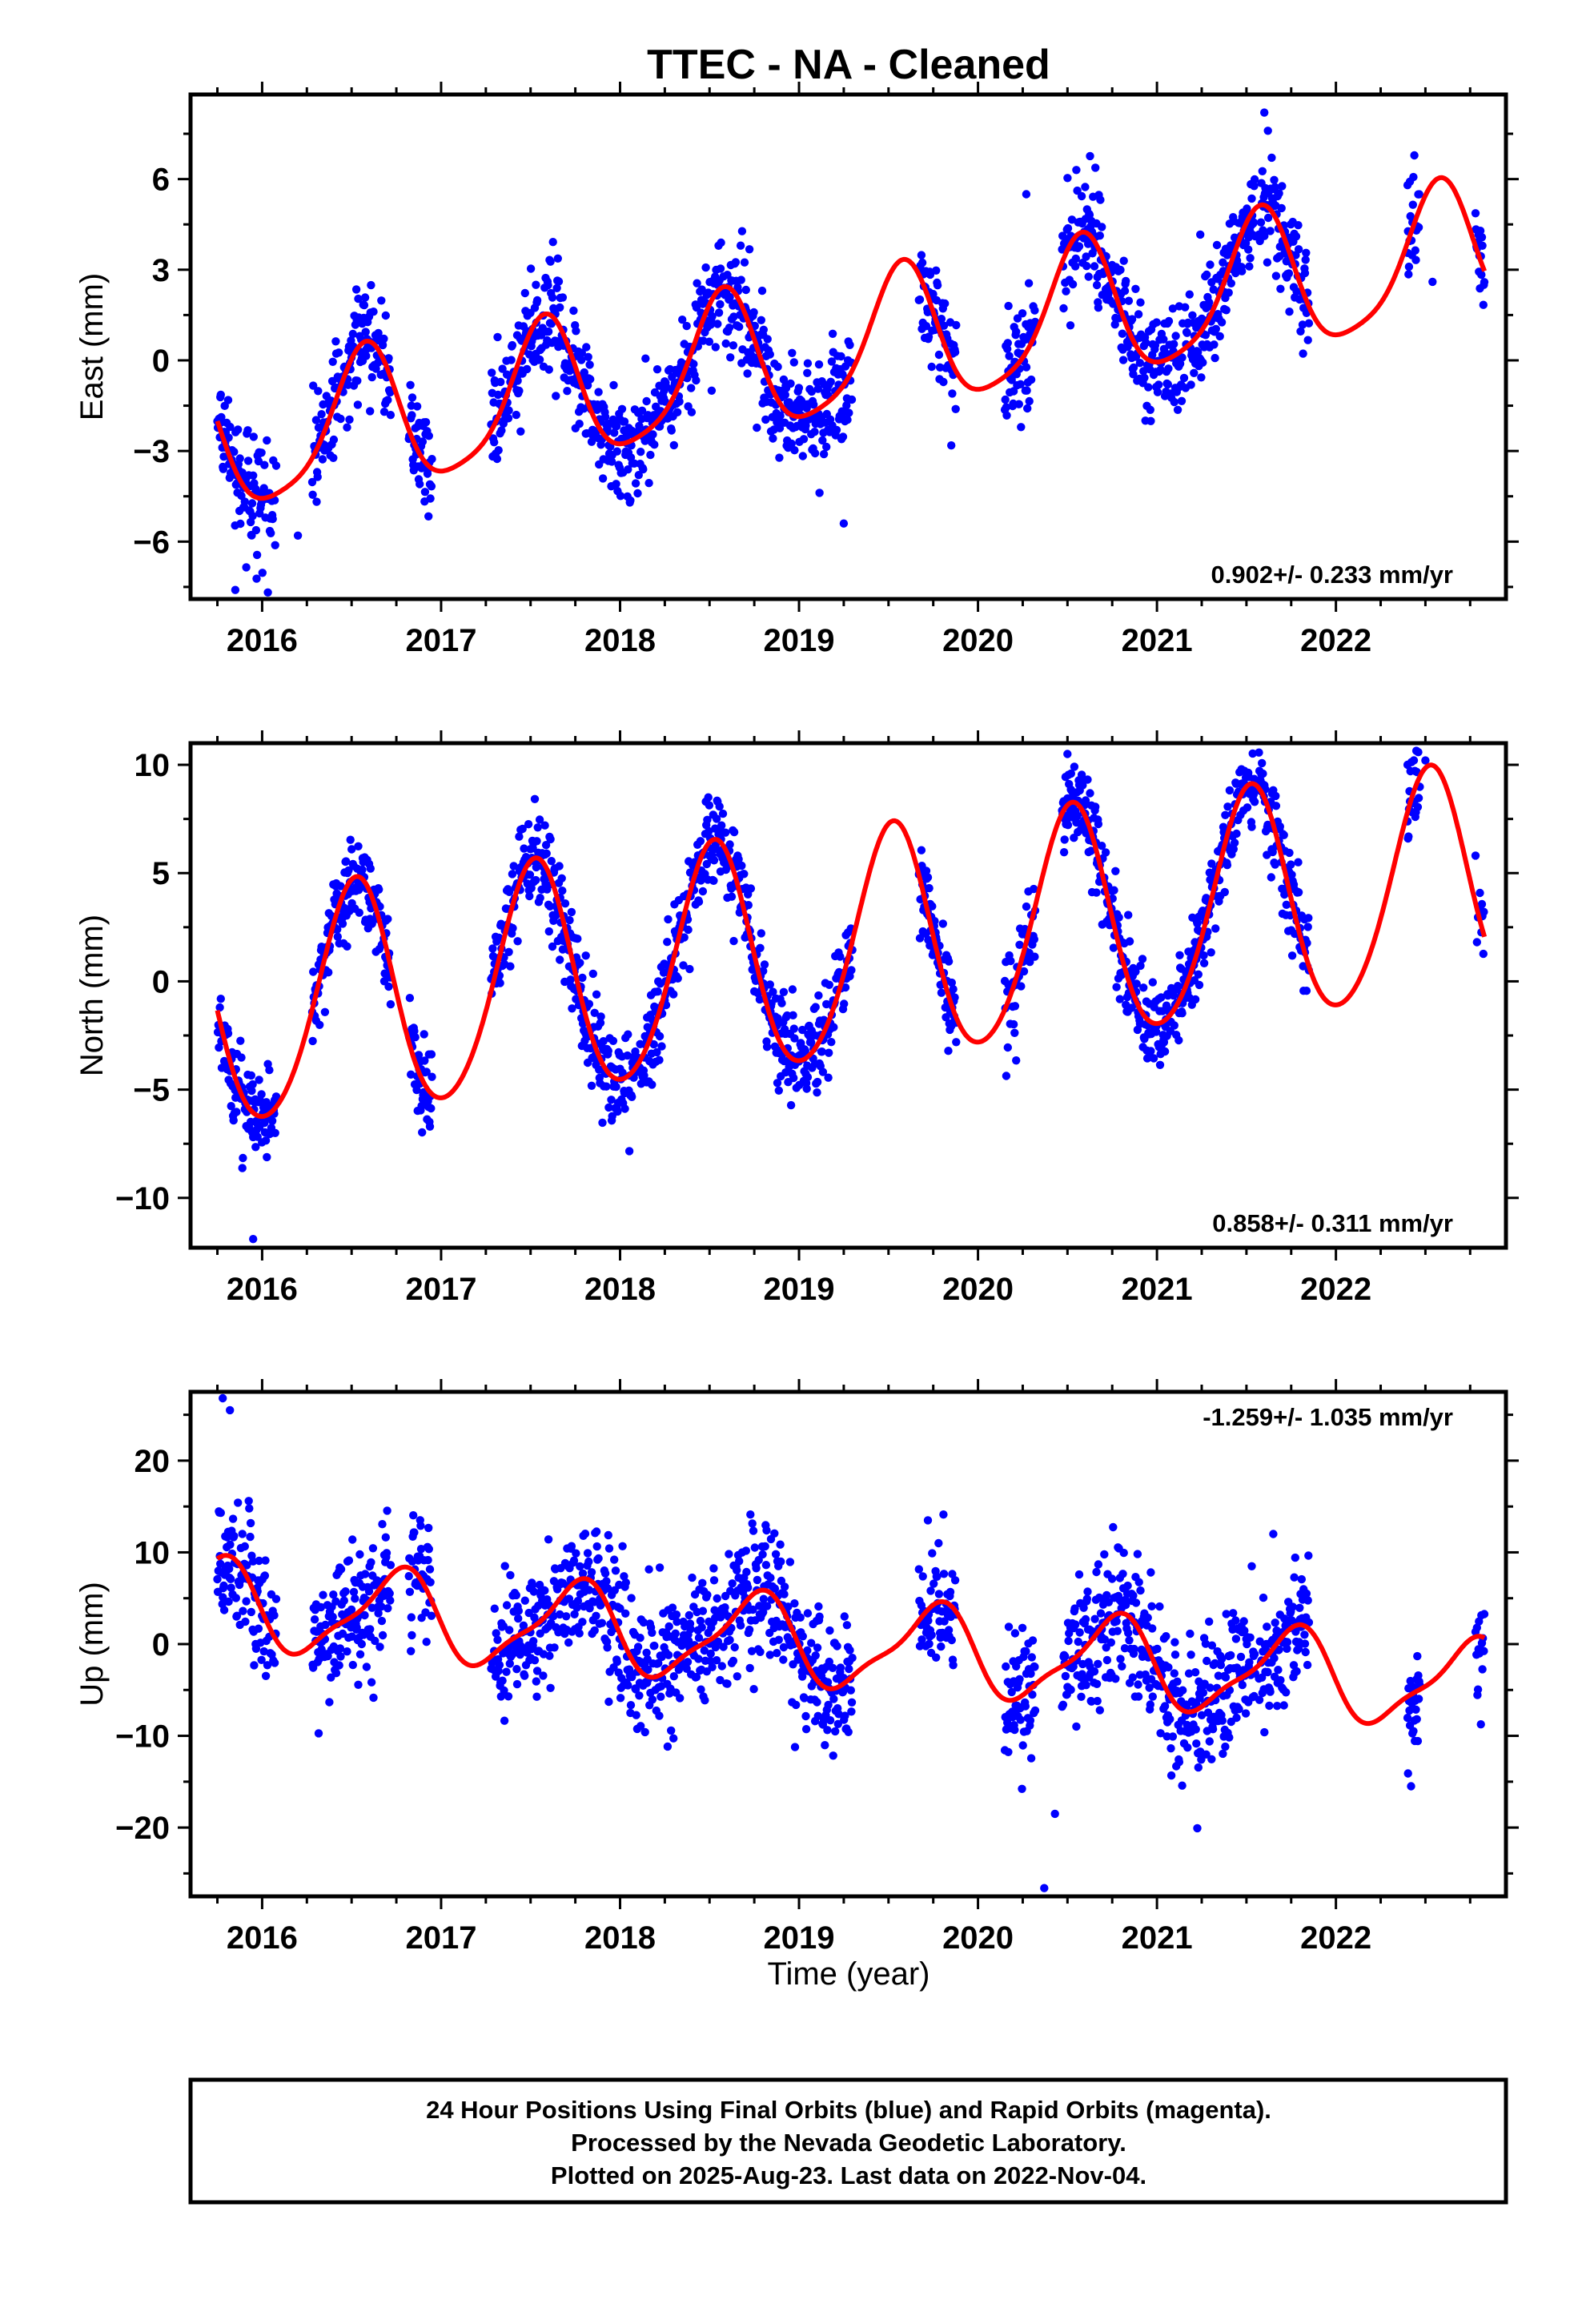 The width and height of the screenshot is (1582, 2324). Describe the element at coordinates (262, 640) in the screenshot. I see `x-tick-label: 2016` at that location.